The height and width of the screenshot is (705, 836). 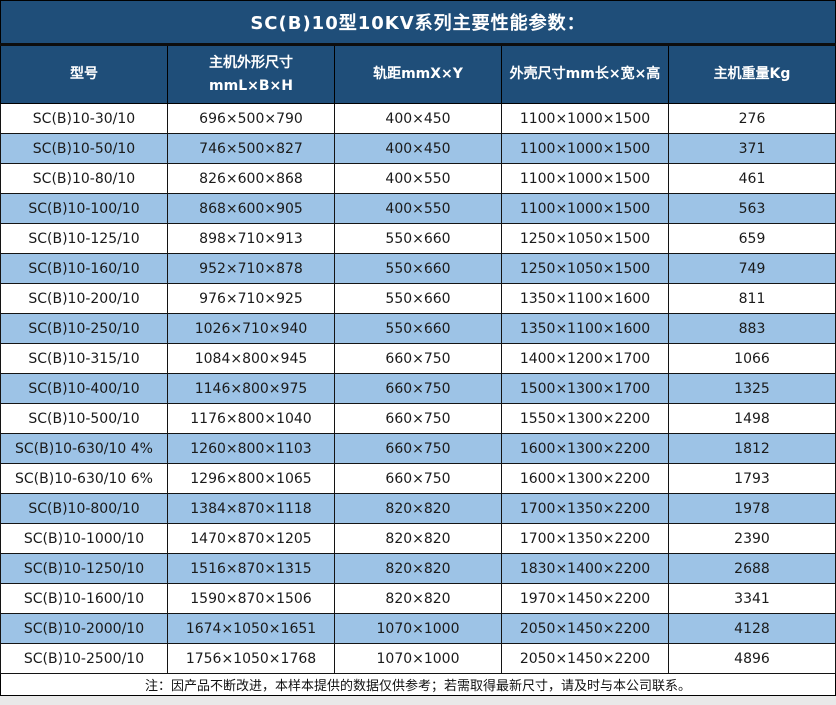 What do you see at coordinates (251, 328) in the screenshot?
I see `table-cell: 1026×710×940` at bounding box center [251, 328].